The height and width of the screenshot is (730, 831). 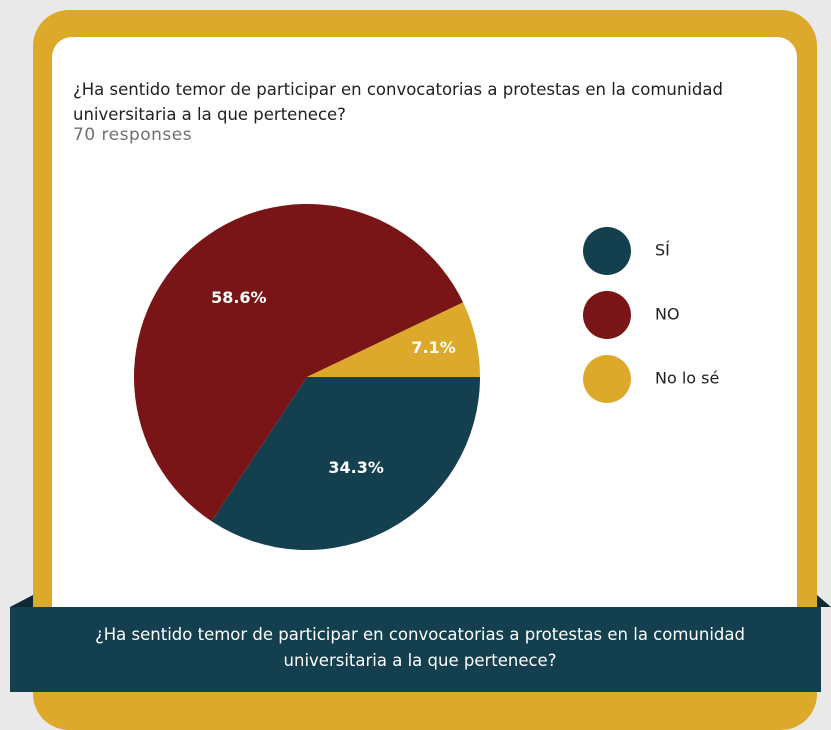 What do you see at coordinates (662, 250) in the screenshot?
I see `legend-label: SÍ` at bounding box center [662, 250].